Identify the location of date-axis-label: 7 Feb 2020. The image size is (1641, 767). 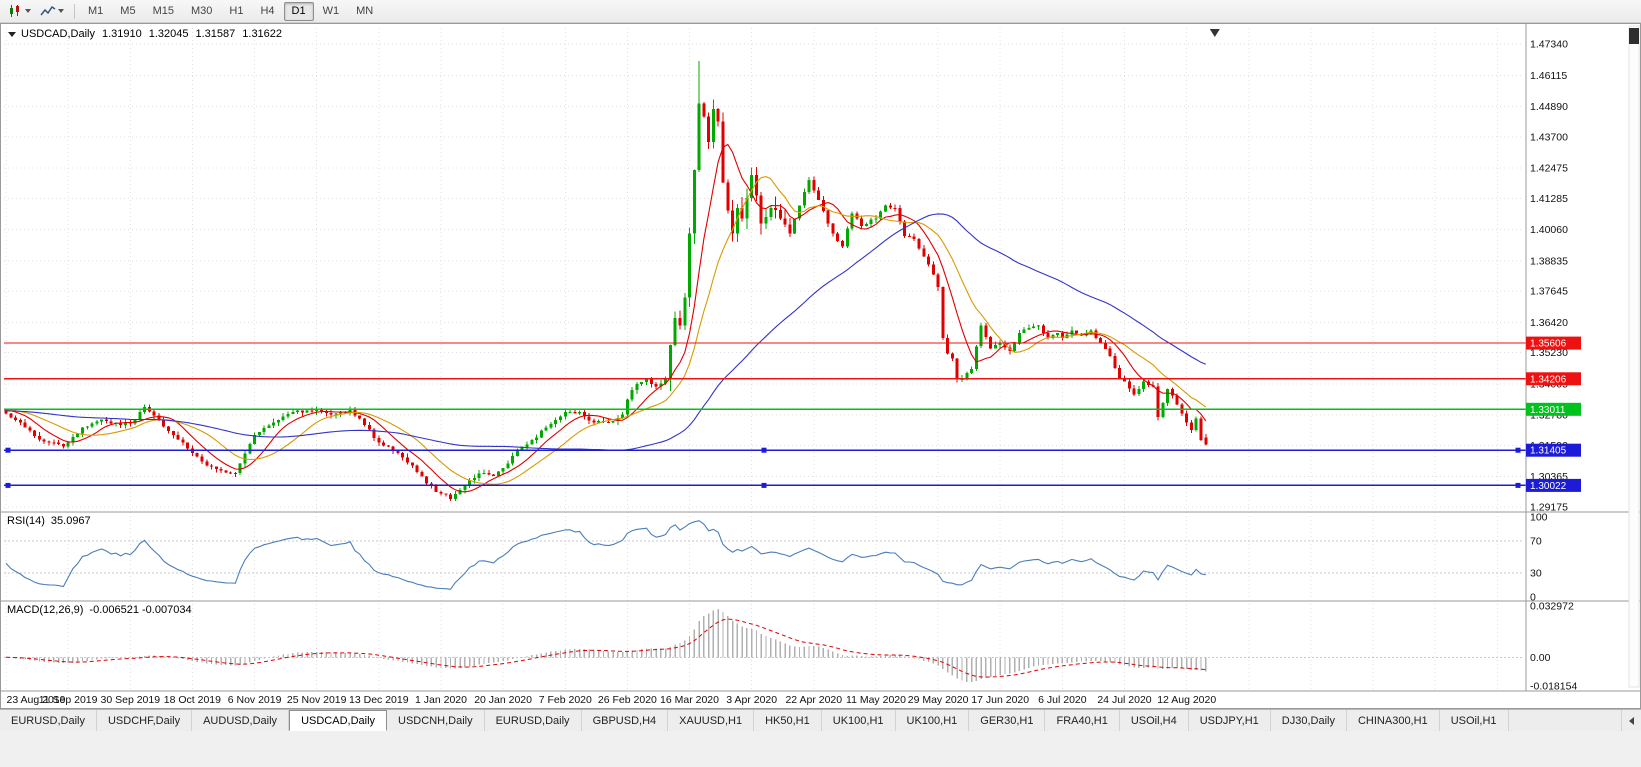
(565, 700).